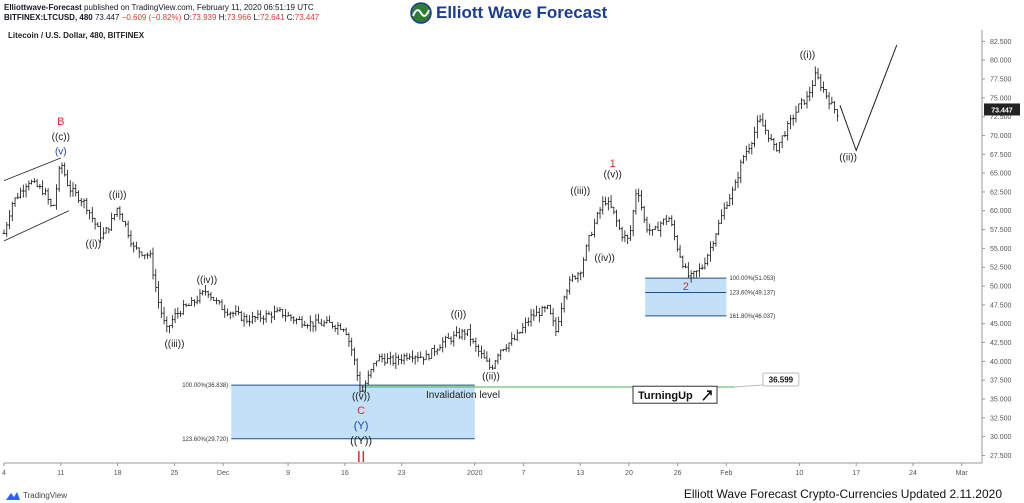  I want to click on elliott-wave-logo: Elliott Wave Forecast, so click(508, 13).